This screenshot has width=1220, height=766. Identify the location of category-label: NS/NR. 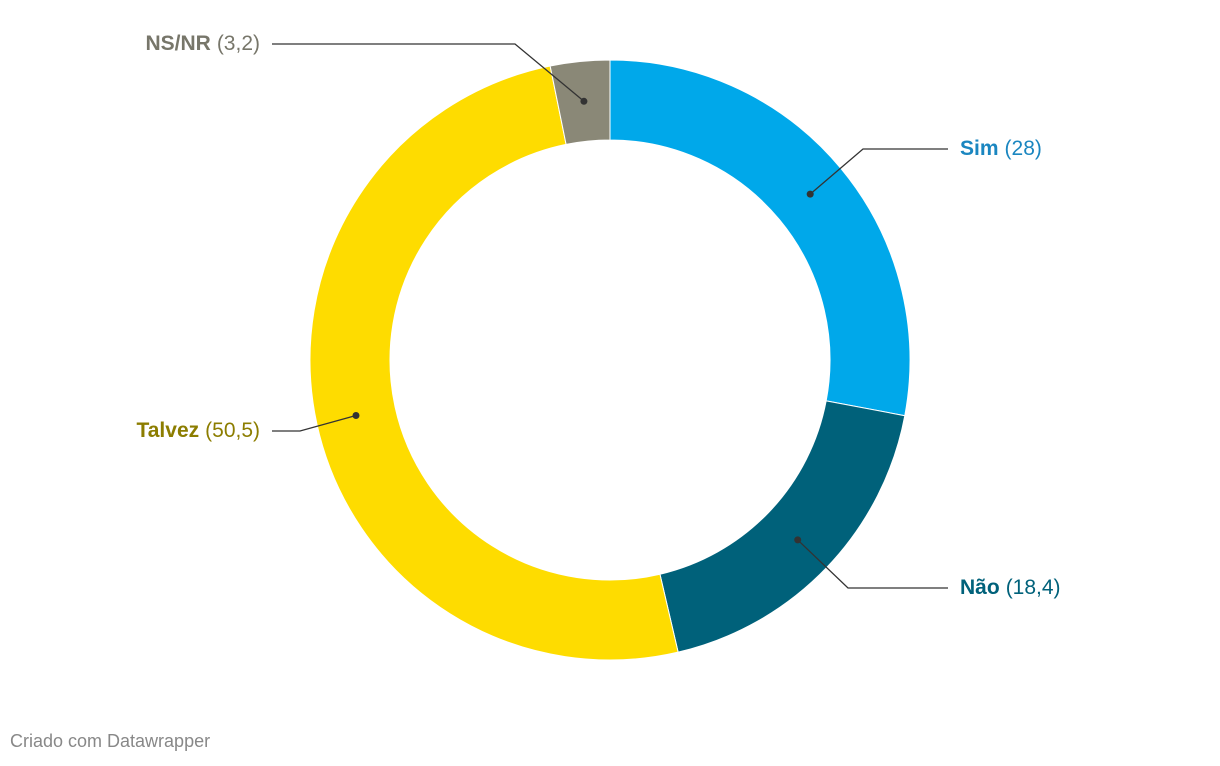
(177, 43).